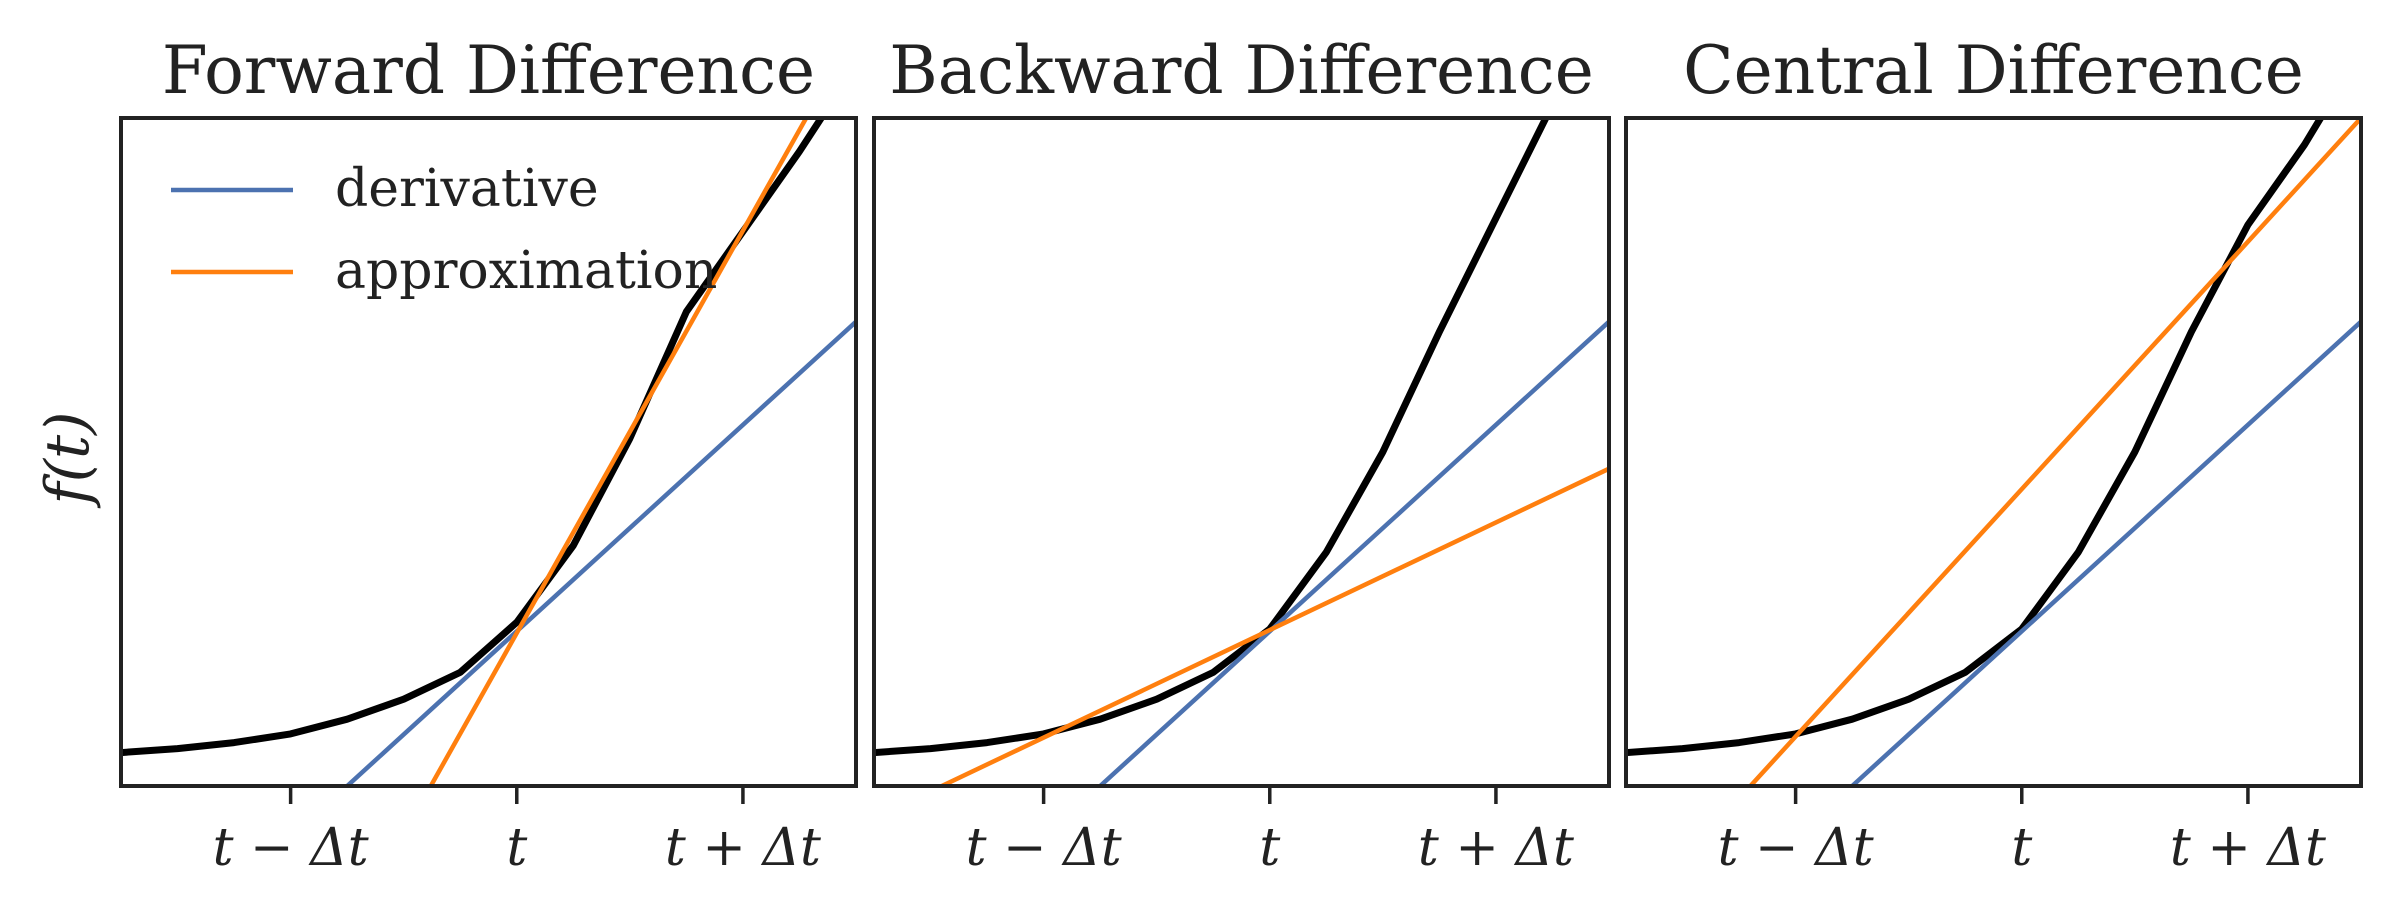 Image resolution: width=2400 pixels, height=900 pixels. Describe the element at coordinates (467, 189) in the screenshot. I see `derivative-legend-label: derivative` at that location.